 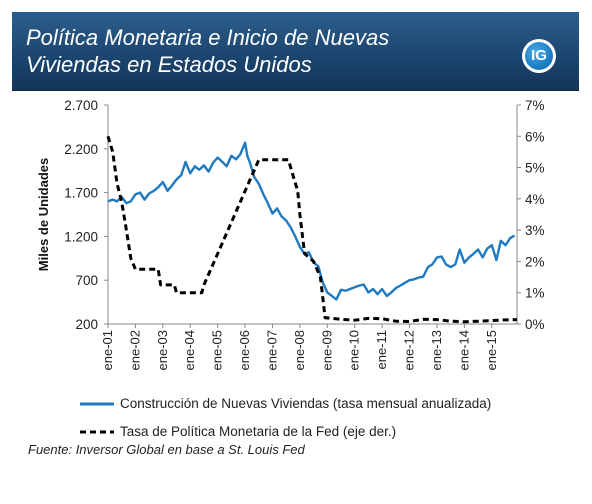 I want to click on x-tick-label: ene-03, so click(x=162, y=350).